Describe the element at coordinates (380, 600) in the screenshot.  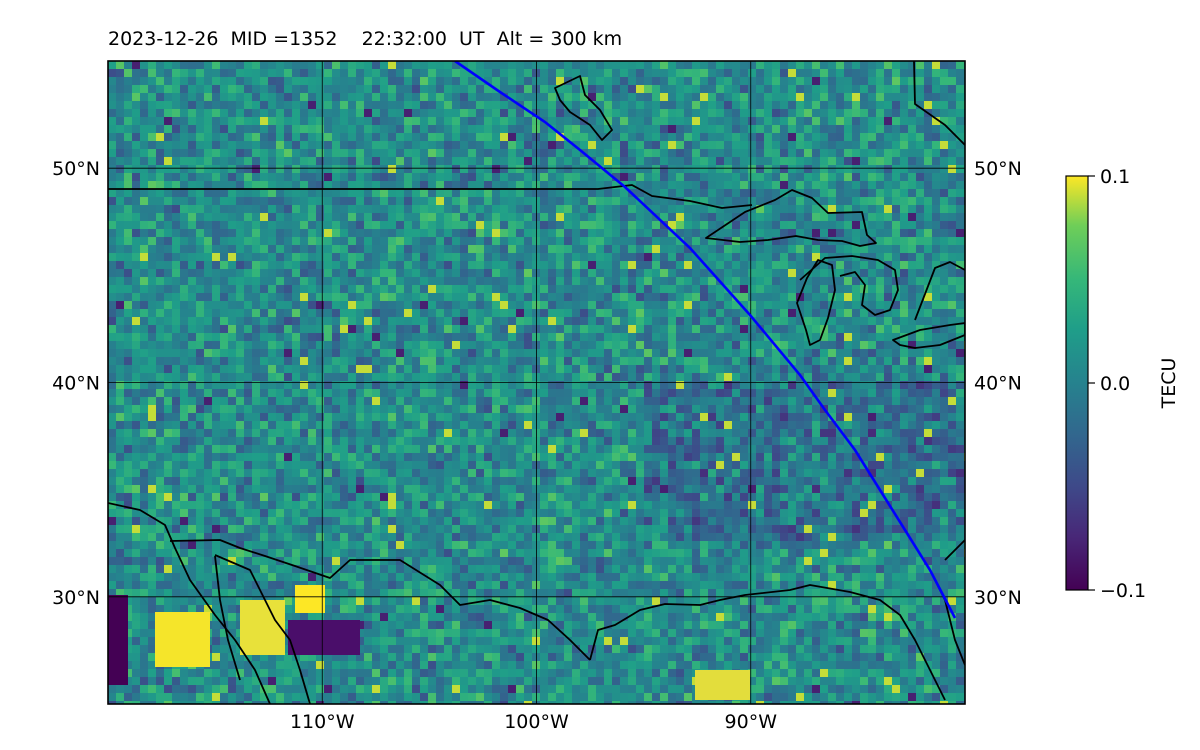
I see `us-mexico-border` at that location.